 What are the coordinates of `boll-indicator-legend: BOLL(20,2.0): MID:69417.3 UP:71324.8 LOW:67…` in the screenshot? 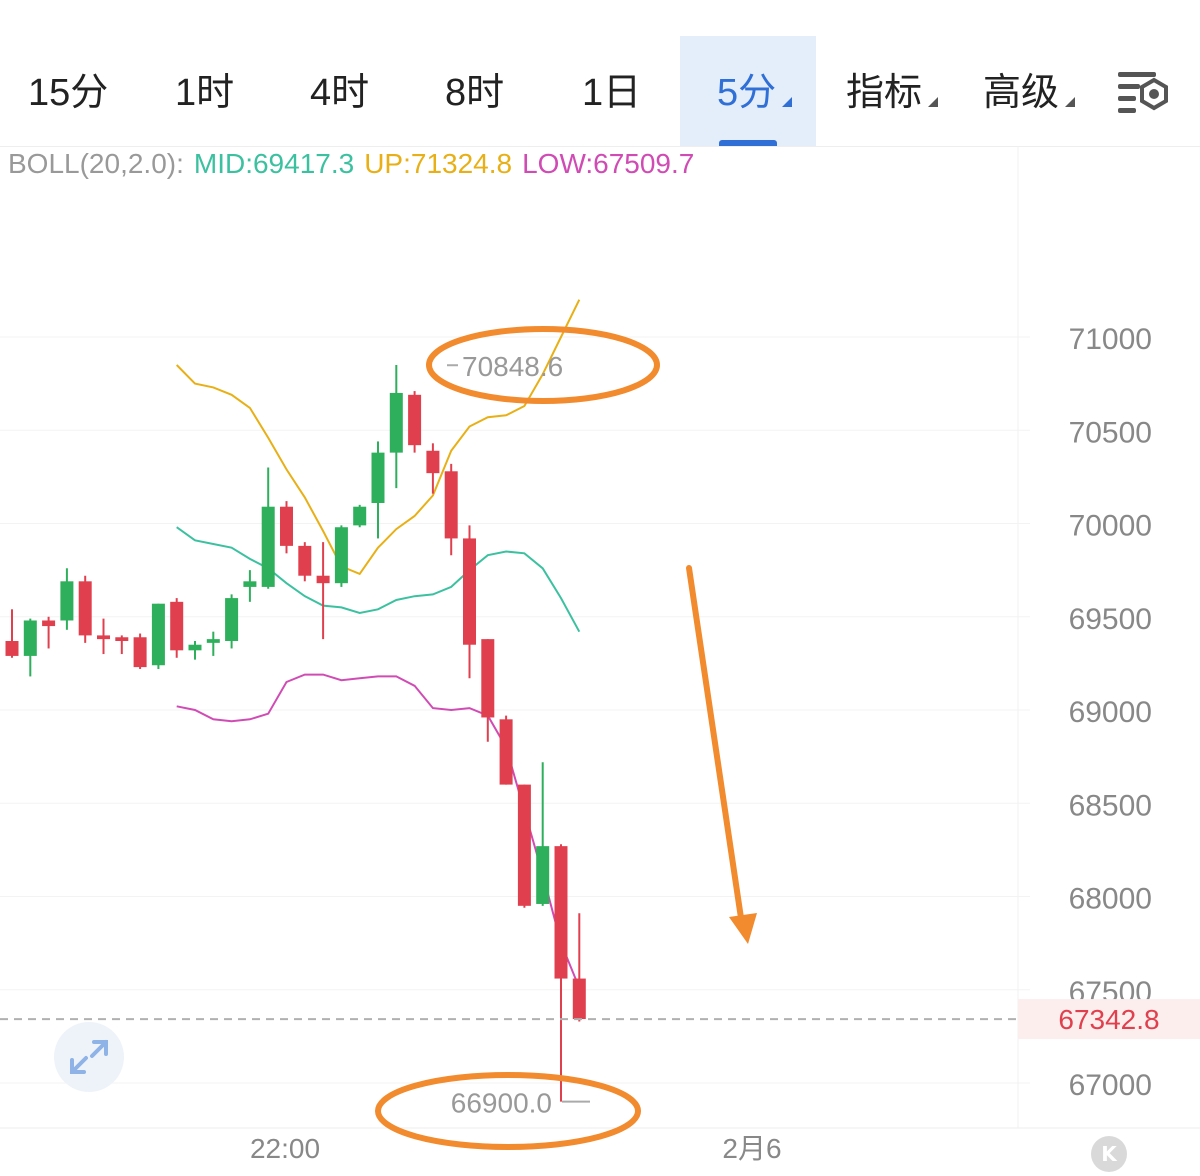 It's located at (356, 164).